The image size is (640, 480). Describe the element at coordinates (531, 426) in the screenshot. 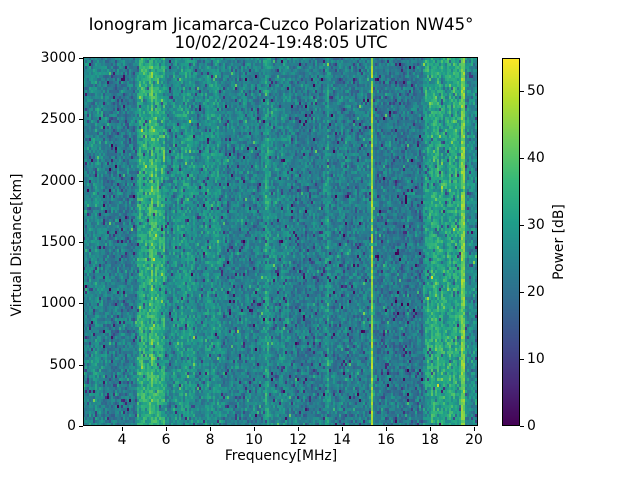

I see `colorbar-tick-label: 0` at that location.